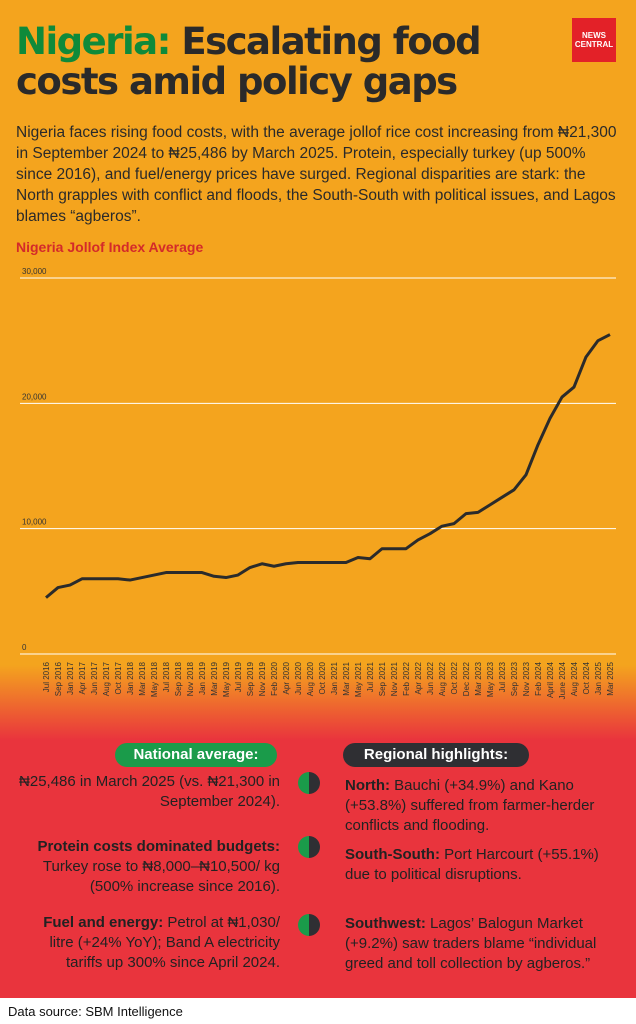 The height and width of the screenshot is (1024, 636). What do you see at coordinates (385, 923) in the screenshot?
I see `item-lead: Southwest:` at bounding box center [385, 923].